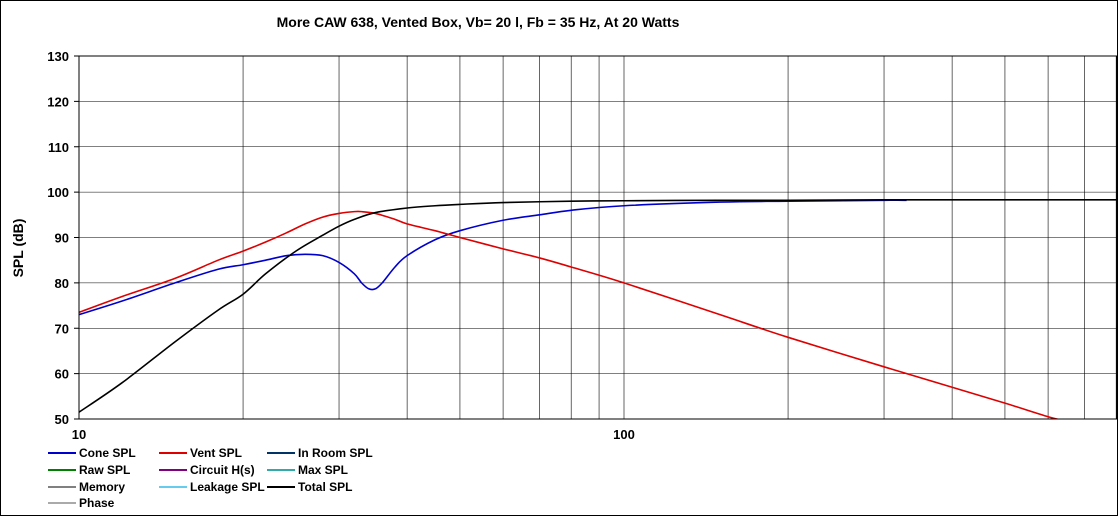 The height and width of the screenshot is (521, 1118). What do you see at coordinates (62, 374) in the screenshot?
I see `y-tick-label: 60` at bounding box center [62, 374].